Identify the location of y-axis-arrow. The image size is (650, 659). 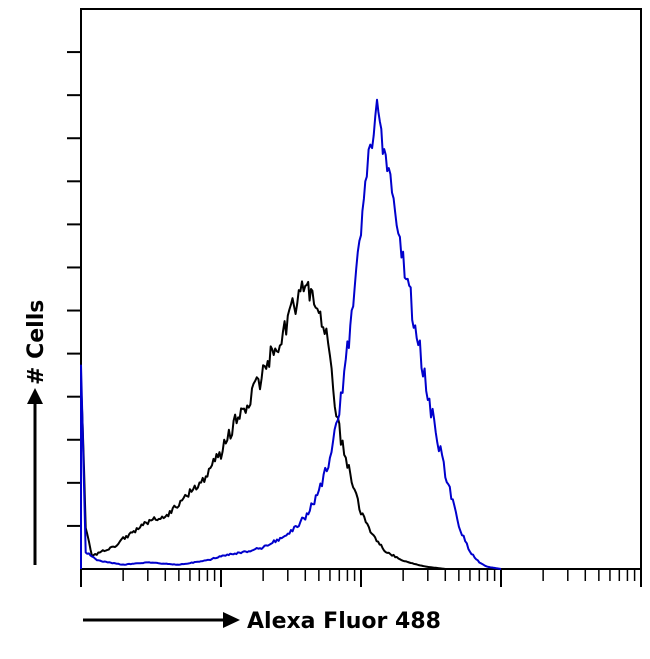
(35, 476).